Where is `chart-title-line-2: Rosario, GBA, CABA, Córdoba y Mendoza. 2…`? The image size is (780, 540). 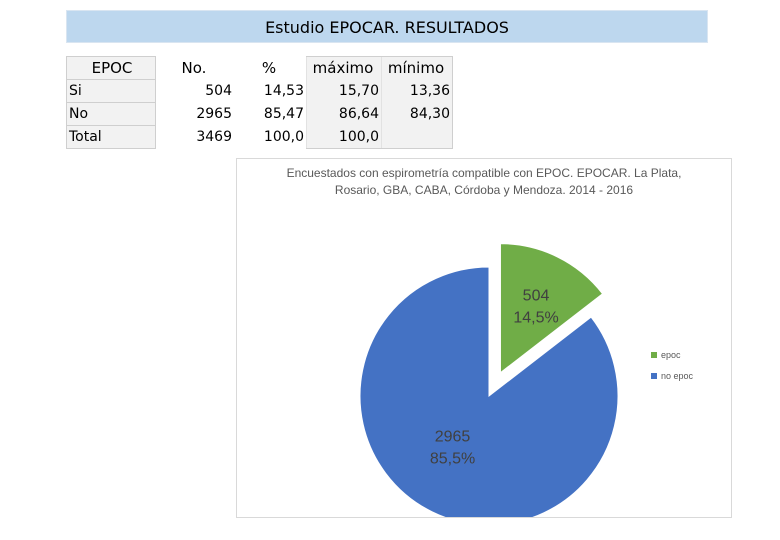 chart-title-line-2: Rosario, GBA, CABA, Córdoba y Mendoza. 2… is located at coordinates (484, 190).